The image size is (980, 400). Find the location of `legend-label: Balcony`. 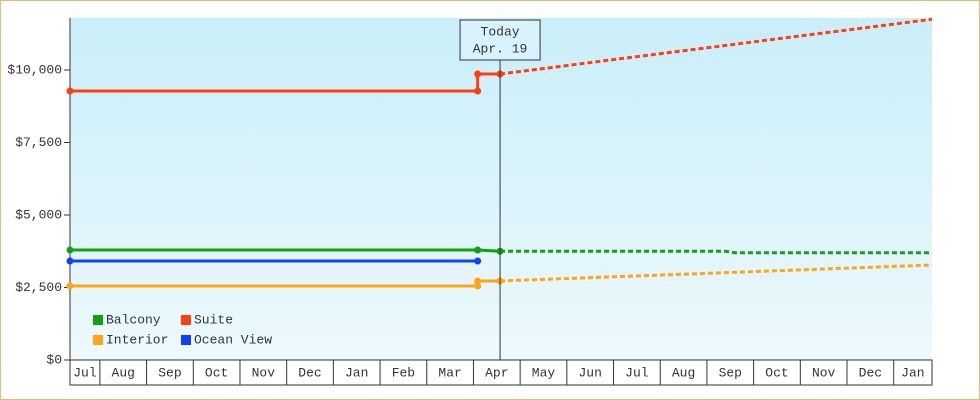

legend-label: Balcony is located at coordinates (133, 319).